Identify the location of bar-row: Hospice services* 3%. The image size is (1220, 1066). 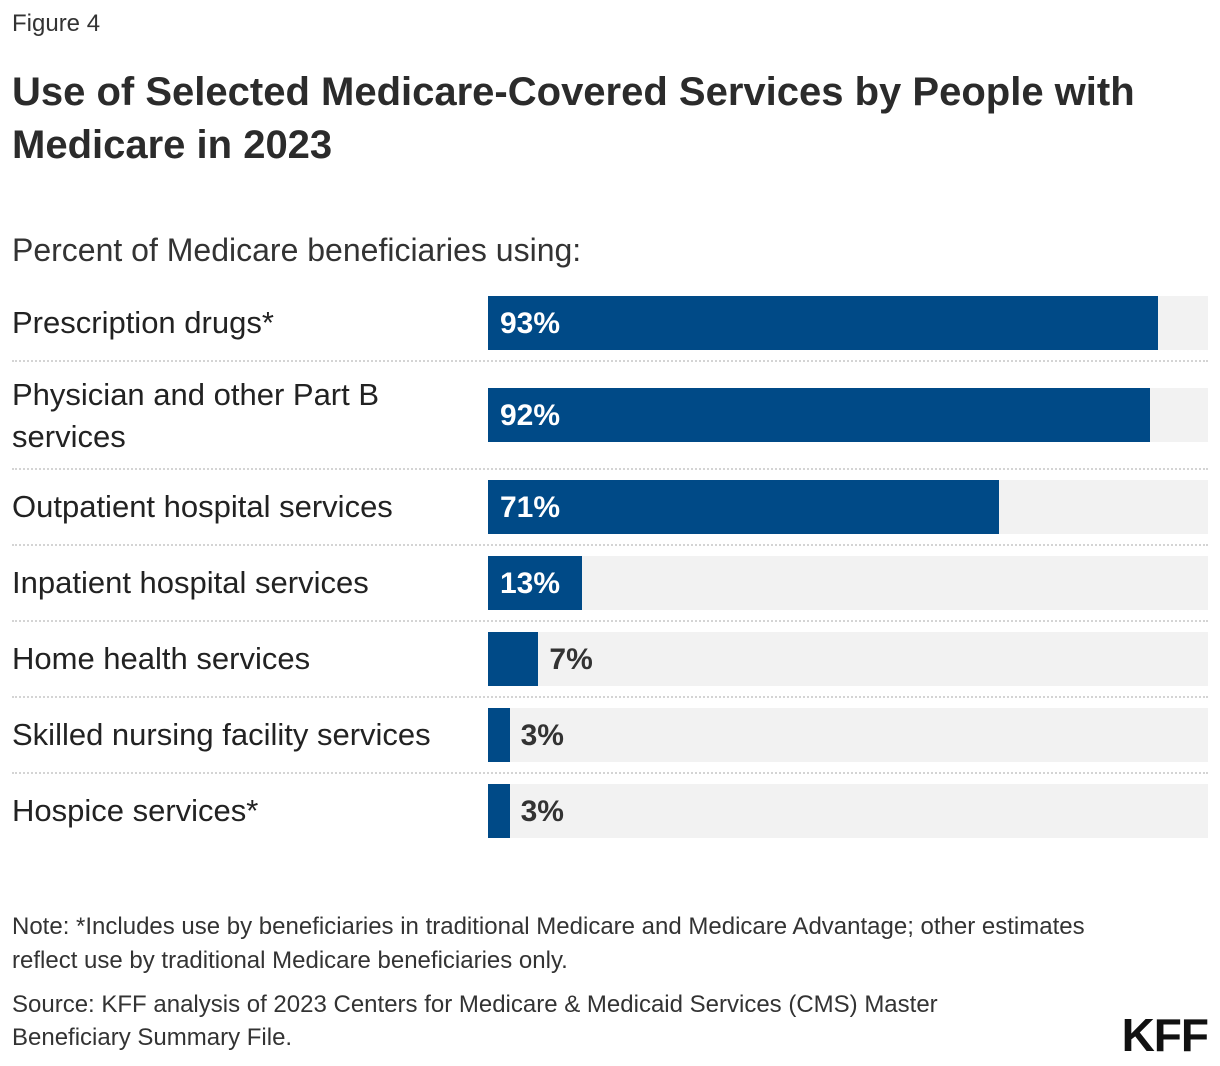
(610, 811).